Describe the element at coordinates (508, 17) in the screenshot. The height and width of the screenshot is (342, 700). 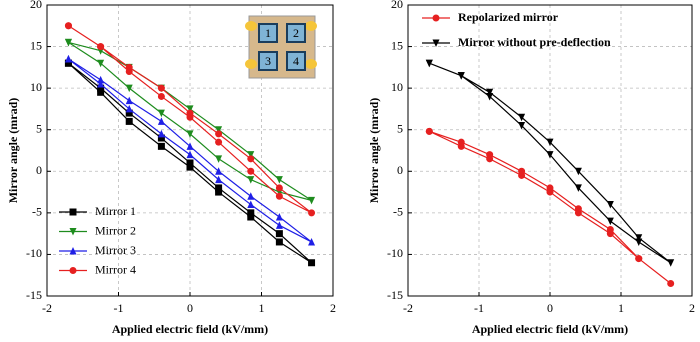
I see `legend-label: Repolarized mirror` at that location.